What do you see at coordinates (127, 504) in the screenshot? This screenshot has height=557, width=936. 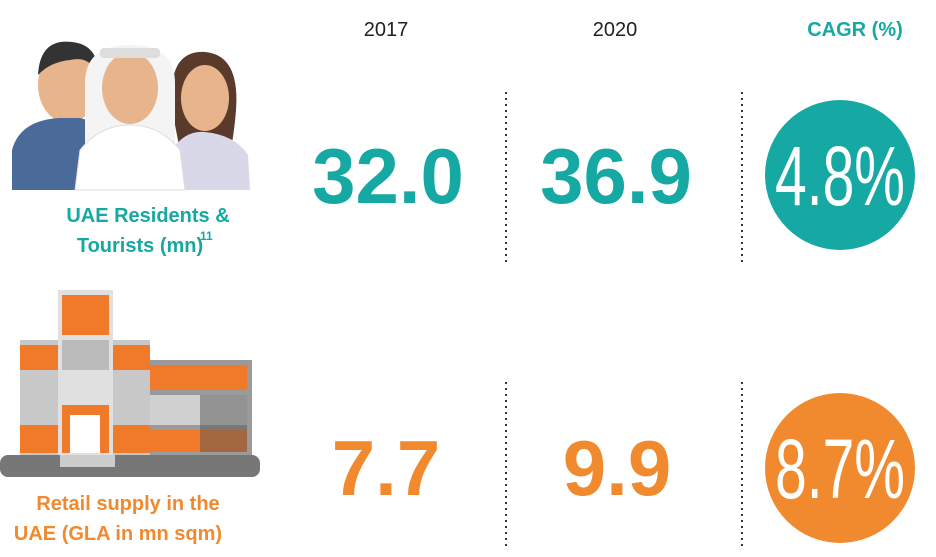 I see `row-label: Retail supply in the` at bounding box center [127, 504].